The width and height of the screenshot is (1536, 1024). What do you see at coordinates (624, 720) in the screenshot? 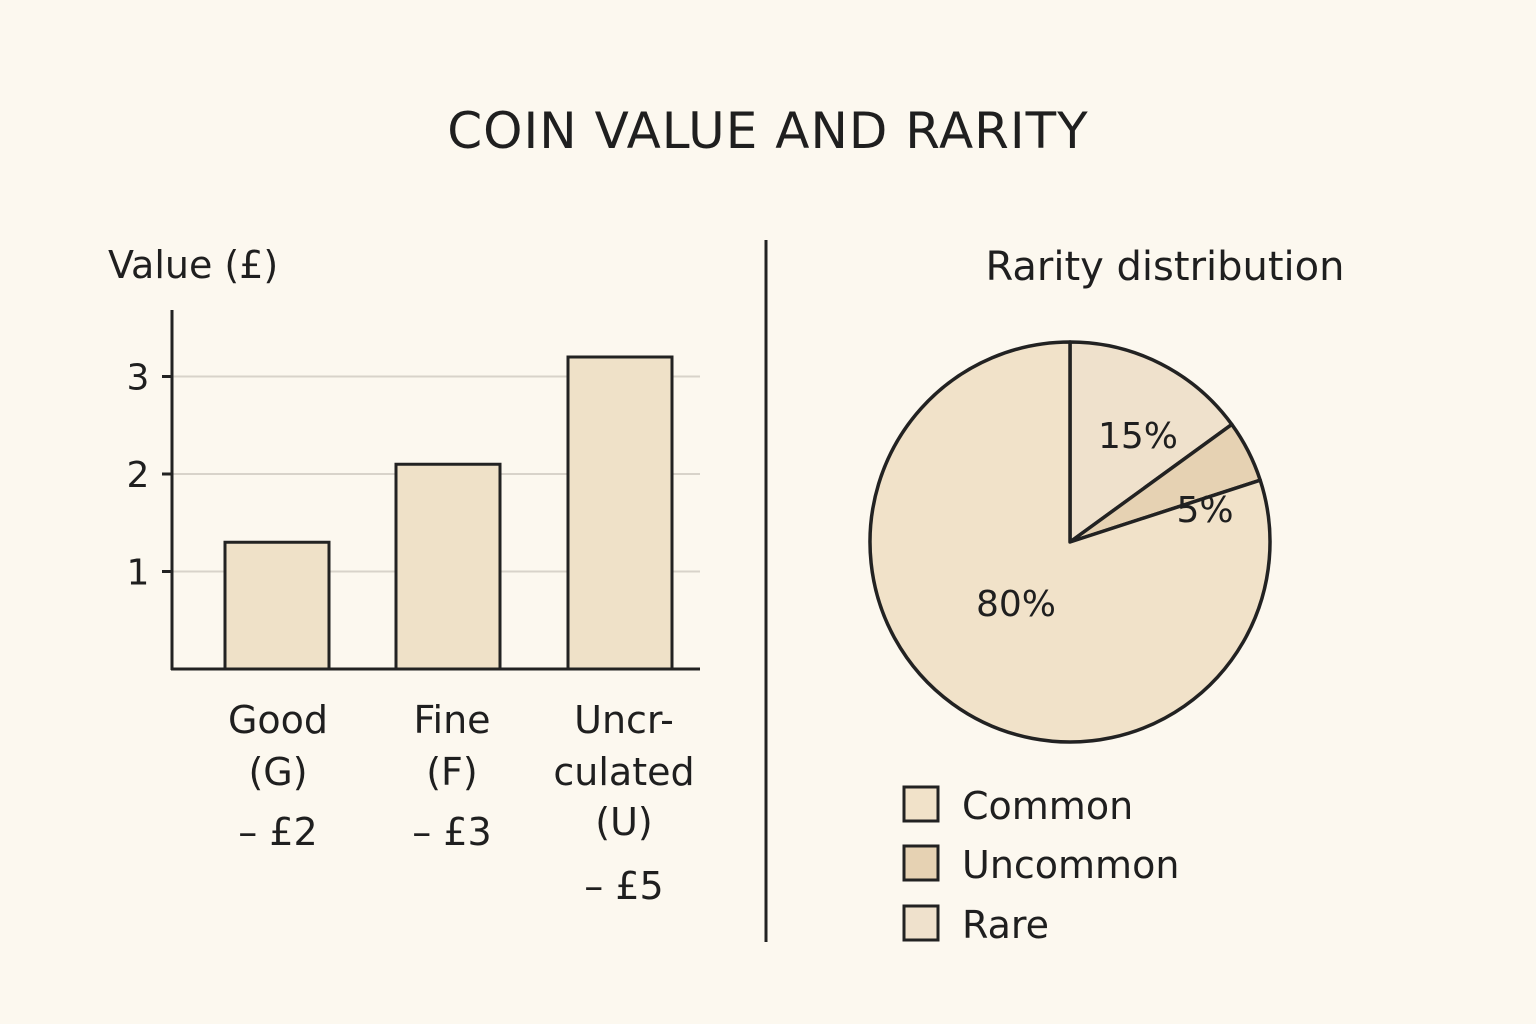
I see `x-category-label: Uncr-` at bounding box center [624, 720].